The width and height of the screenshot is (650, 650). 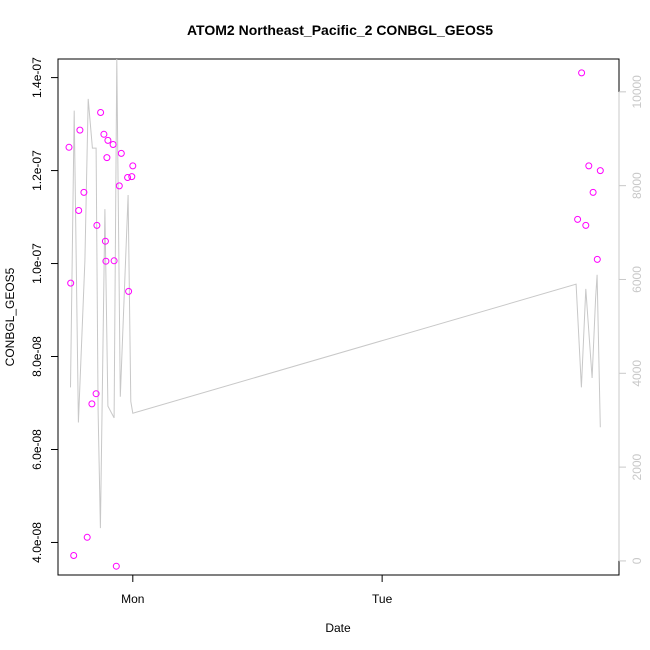 I want to click on y-tick-label: 1.4e-07, so click(x=37, y=77).